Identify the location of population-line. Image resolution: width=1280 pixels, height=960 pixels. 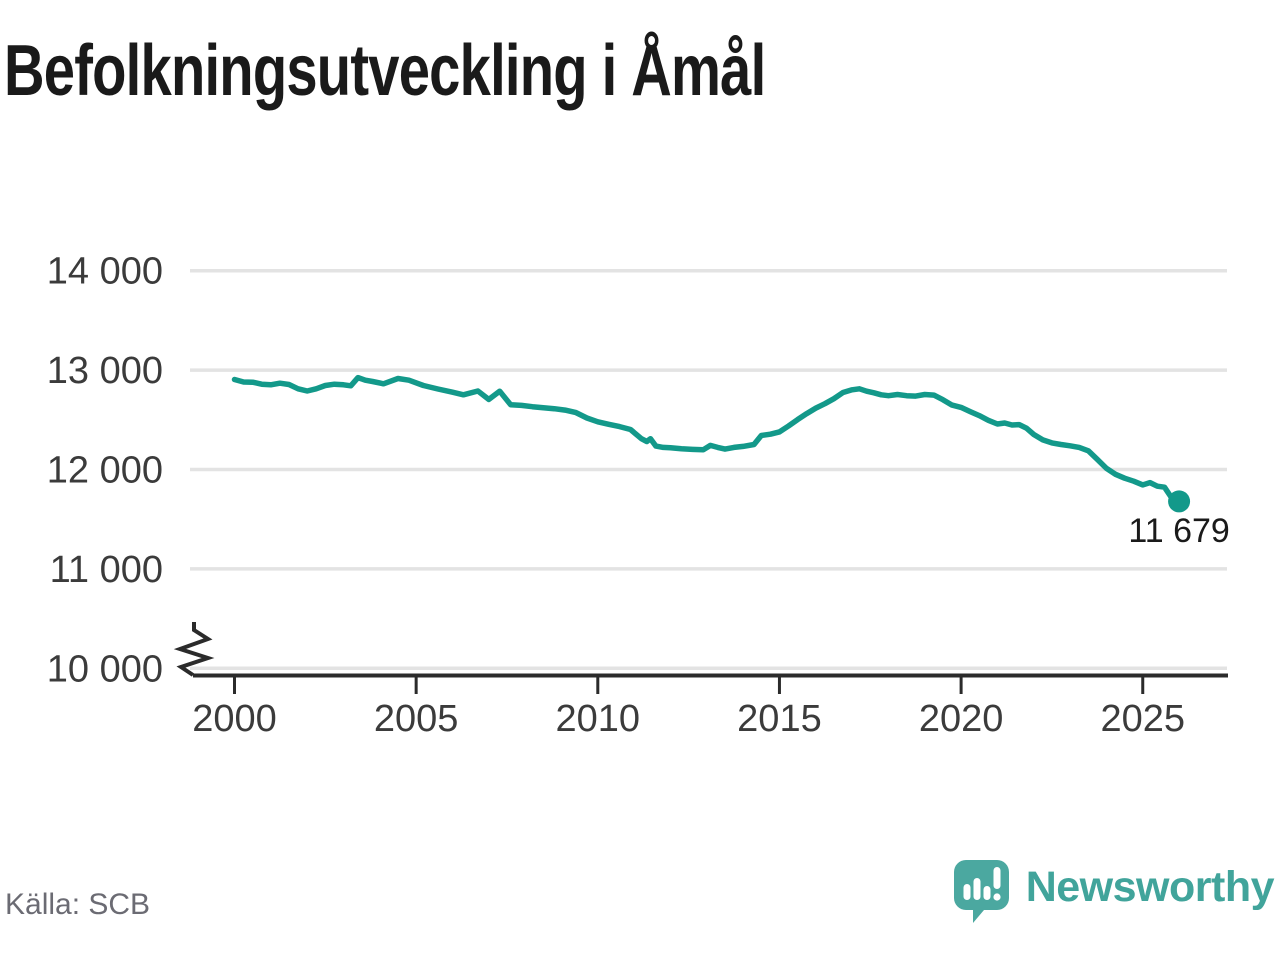
(706, 439).